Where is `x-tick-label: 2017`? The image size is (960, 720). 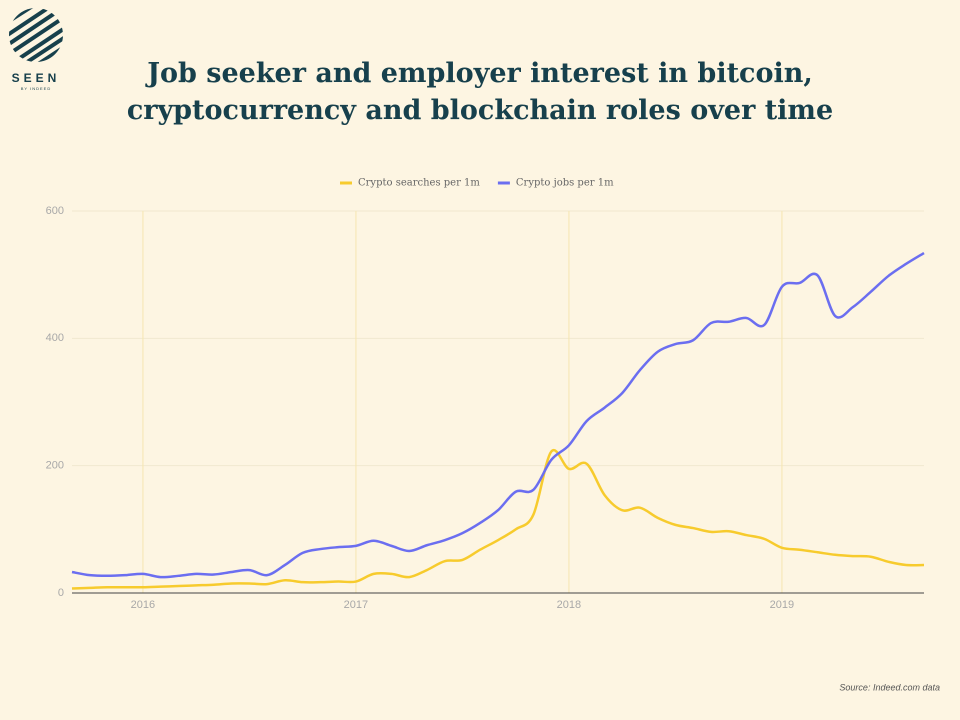
x-tick-label: 2017 is located at coordinates (356, 605).